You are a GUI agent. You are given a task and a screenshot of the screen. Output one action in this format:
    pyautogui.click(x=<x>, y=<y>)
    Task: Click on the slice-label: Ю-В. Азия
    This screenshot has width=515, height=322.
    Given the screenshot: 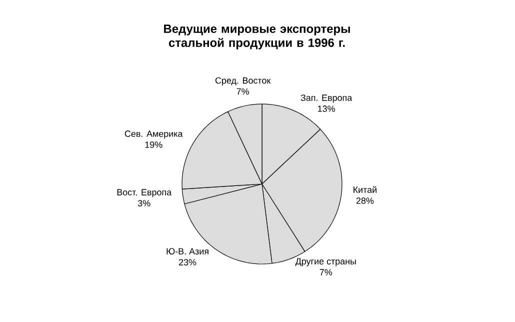 What is the action you would take?
    pyautogui.click(x=187, y=251)
    